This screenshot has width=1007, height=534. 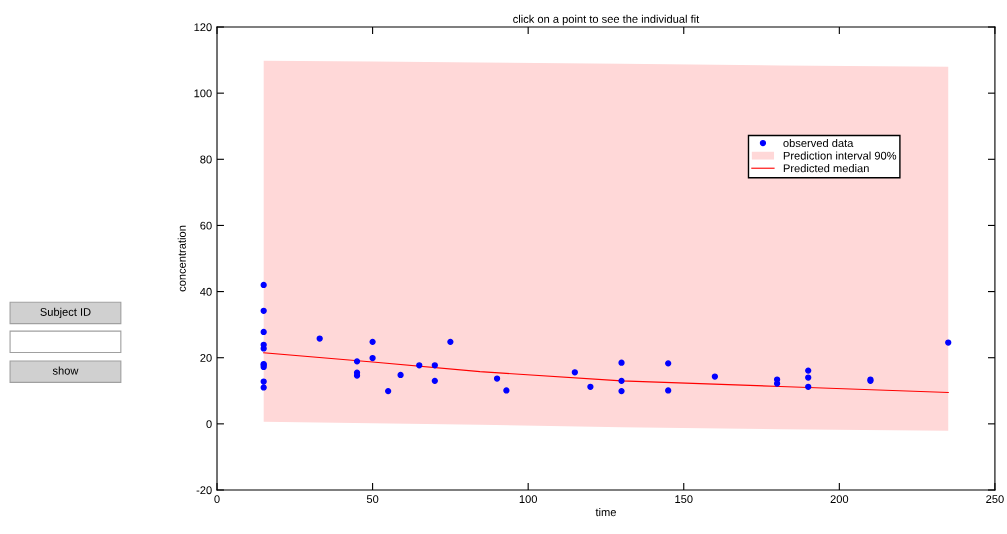 What do you see at coordinates (528, 499) in the screenshot?
I see `x-tick-label: 100` at bounding box center [528, 499].